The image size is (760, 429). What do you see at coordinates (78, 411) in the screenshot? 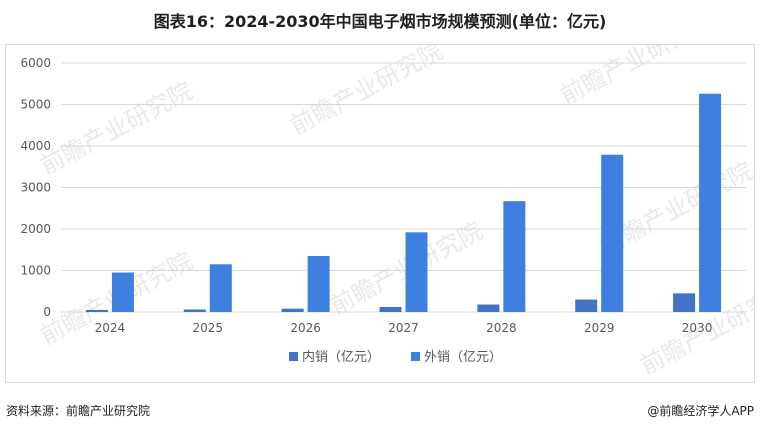
I see `source-note: 资料来源：前瞻产业研究院` at bounding box center [78, 411].